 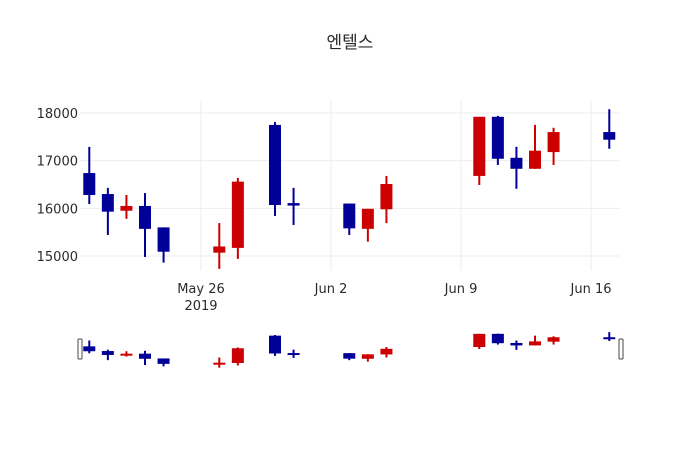 What do you see at coordinates (621, 349) in the screenshot?
I see `slider-handle-right` at bounding box center [621, 349].